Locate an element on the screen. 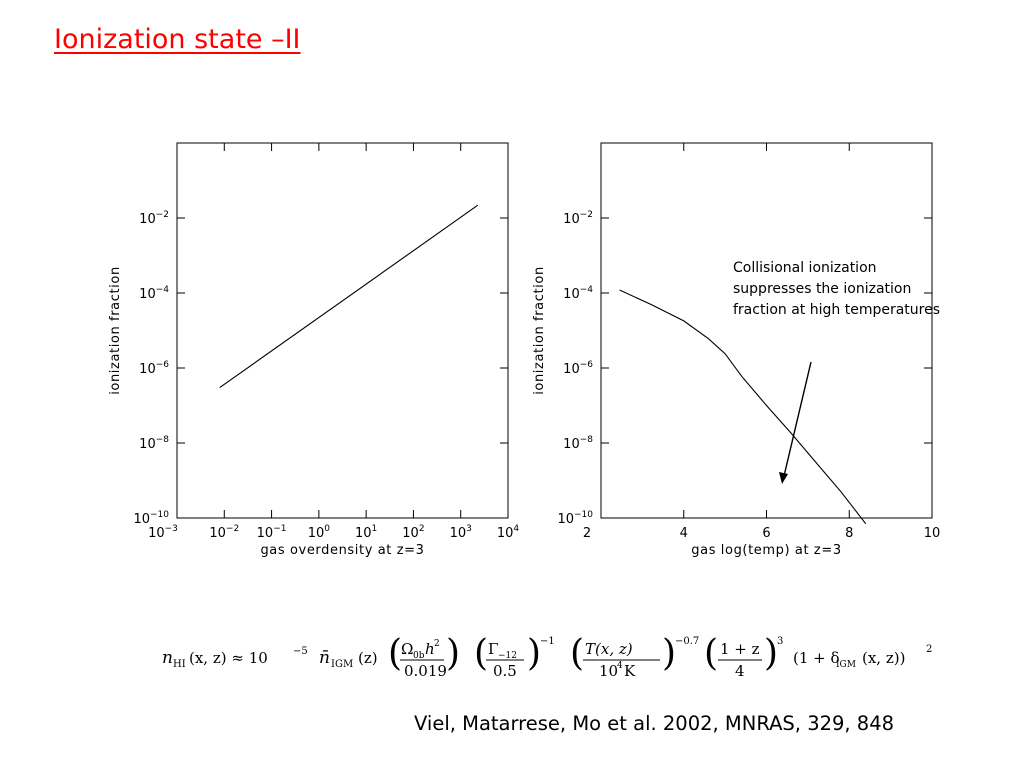 This screenshot has height=767, width=1023. x-axis-label: gas log(temp) at z=3 is located at coordinates (766, 550).